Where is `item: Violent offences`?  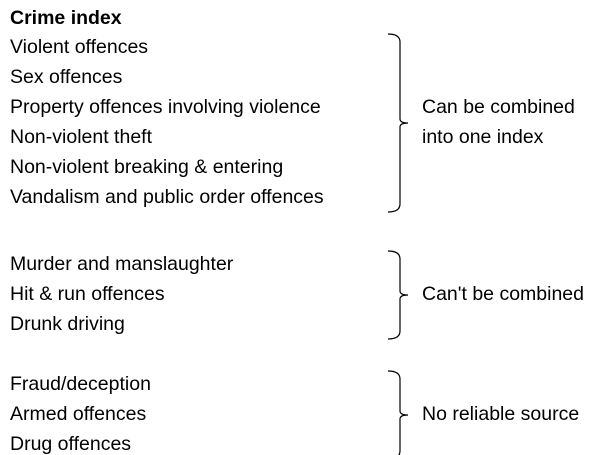 item: Violent offences is located at coordinates (79, 47).